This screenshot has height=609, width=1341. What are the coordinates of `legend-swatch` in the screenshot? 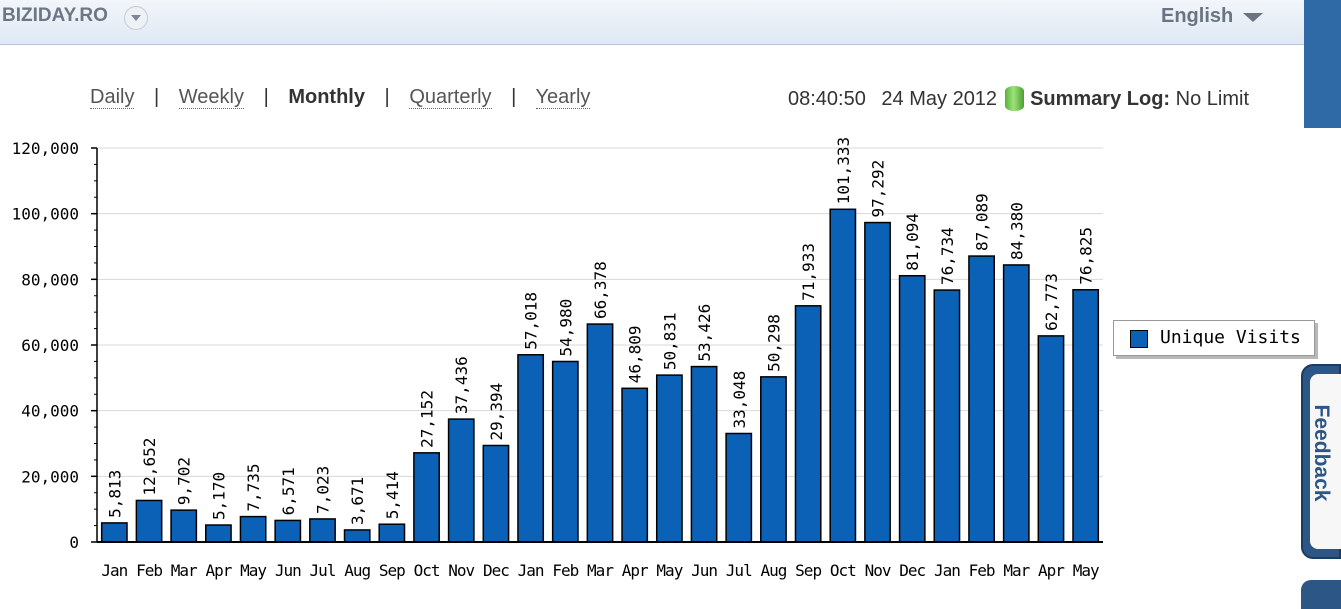 It's located at (1139, 339).